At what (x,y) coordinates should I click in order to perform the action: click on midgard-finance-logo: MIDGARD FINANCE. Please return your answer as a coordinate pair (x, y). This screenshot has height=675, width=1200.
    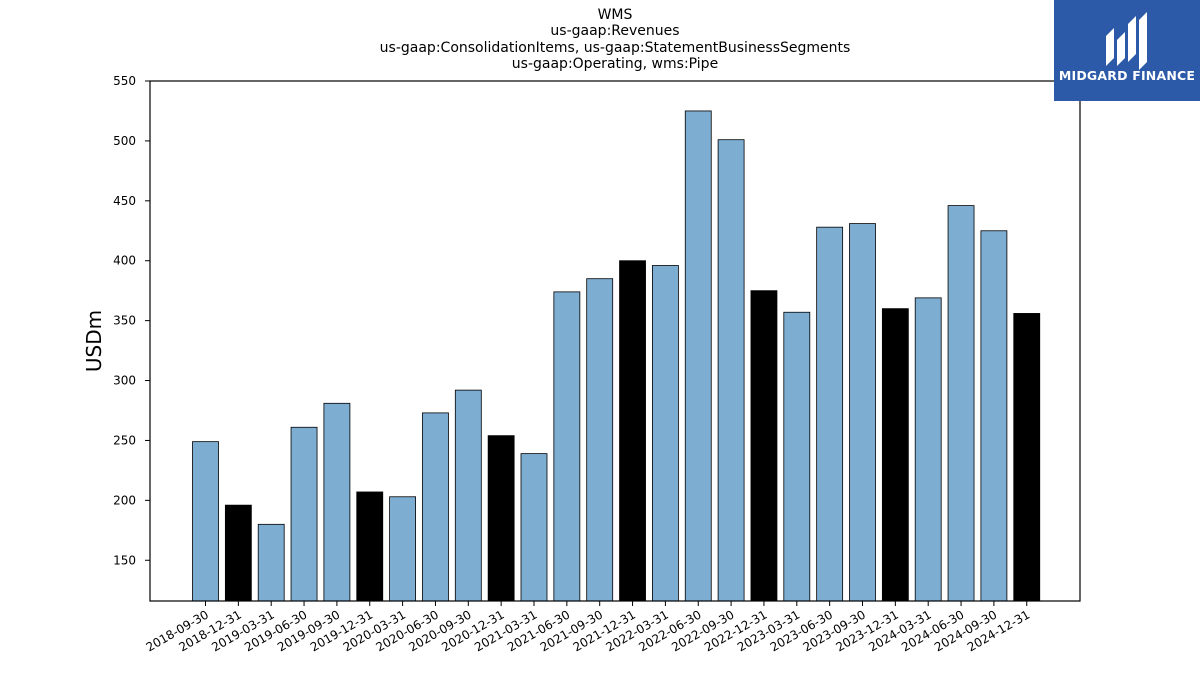
    Looking at the image, I should click on (1127, 50).